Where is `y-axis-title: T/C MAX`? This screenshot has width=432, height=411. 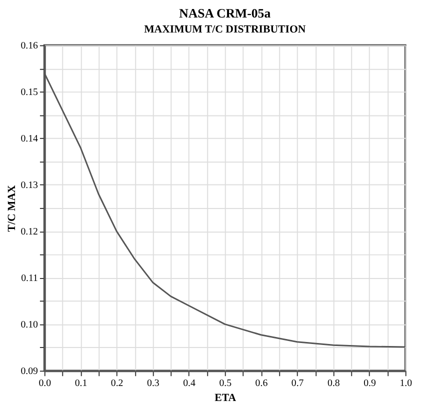 y-axis-title: T/C MAX is located at coordinates (12, 208).